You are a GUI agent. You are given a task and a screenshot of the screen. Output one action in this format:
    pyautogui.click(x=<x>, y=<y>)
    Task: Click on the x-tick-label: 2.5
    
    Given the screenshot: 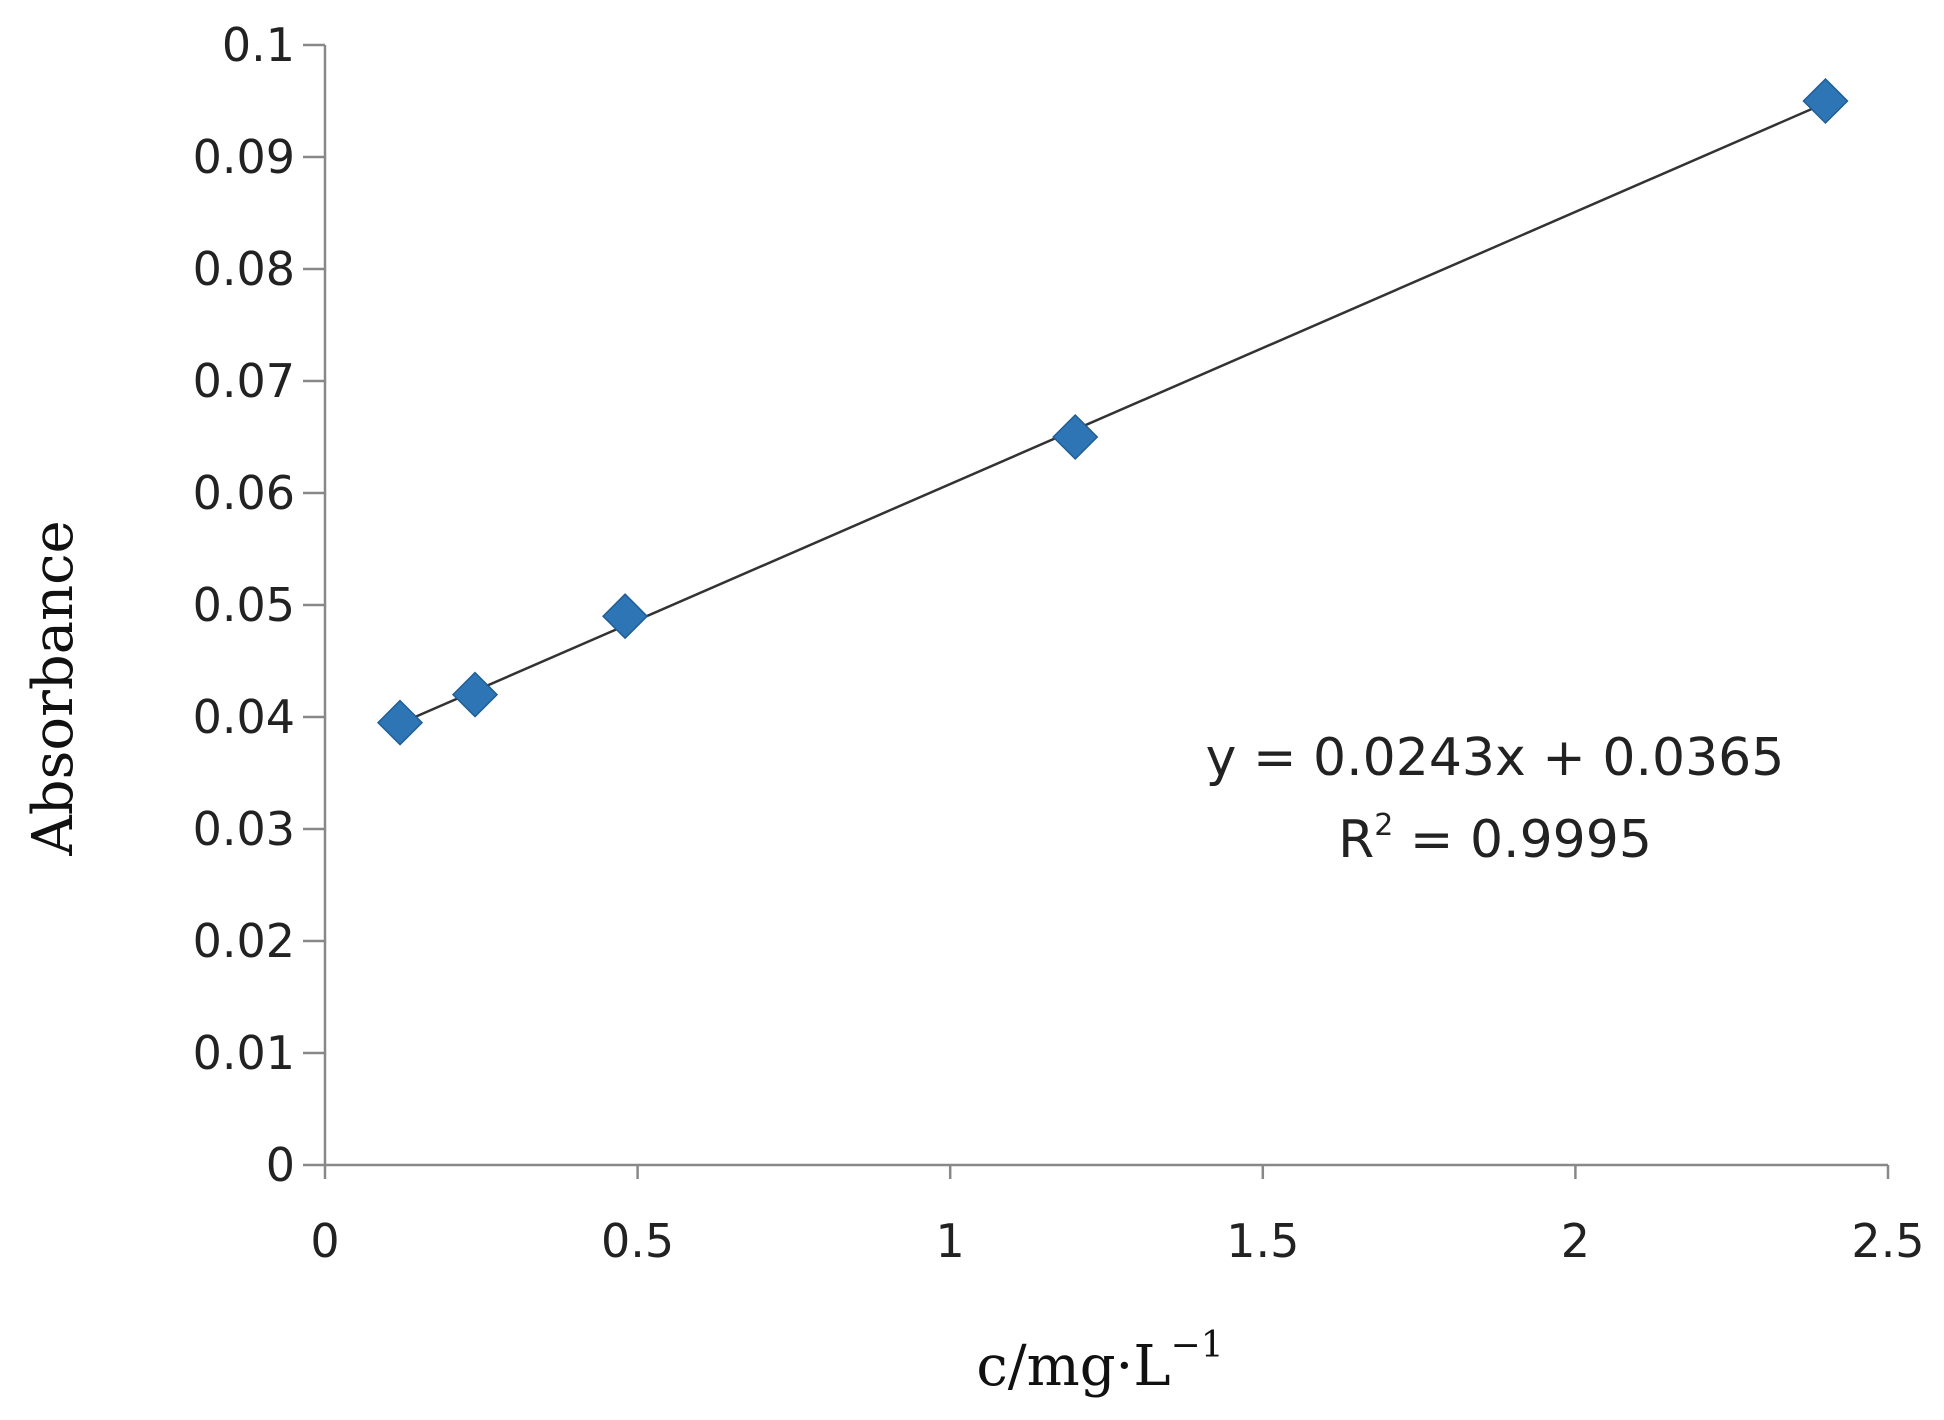 What is the action you would take?
    pyautogui.click(x=1887, y=1241)
    